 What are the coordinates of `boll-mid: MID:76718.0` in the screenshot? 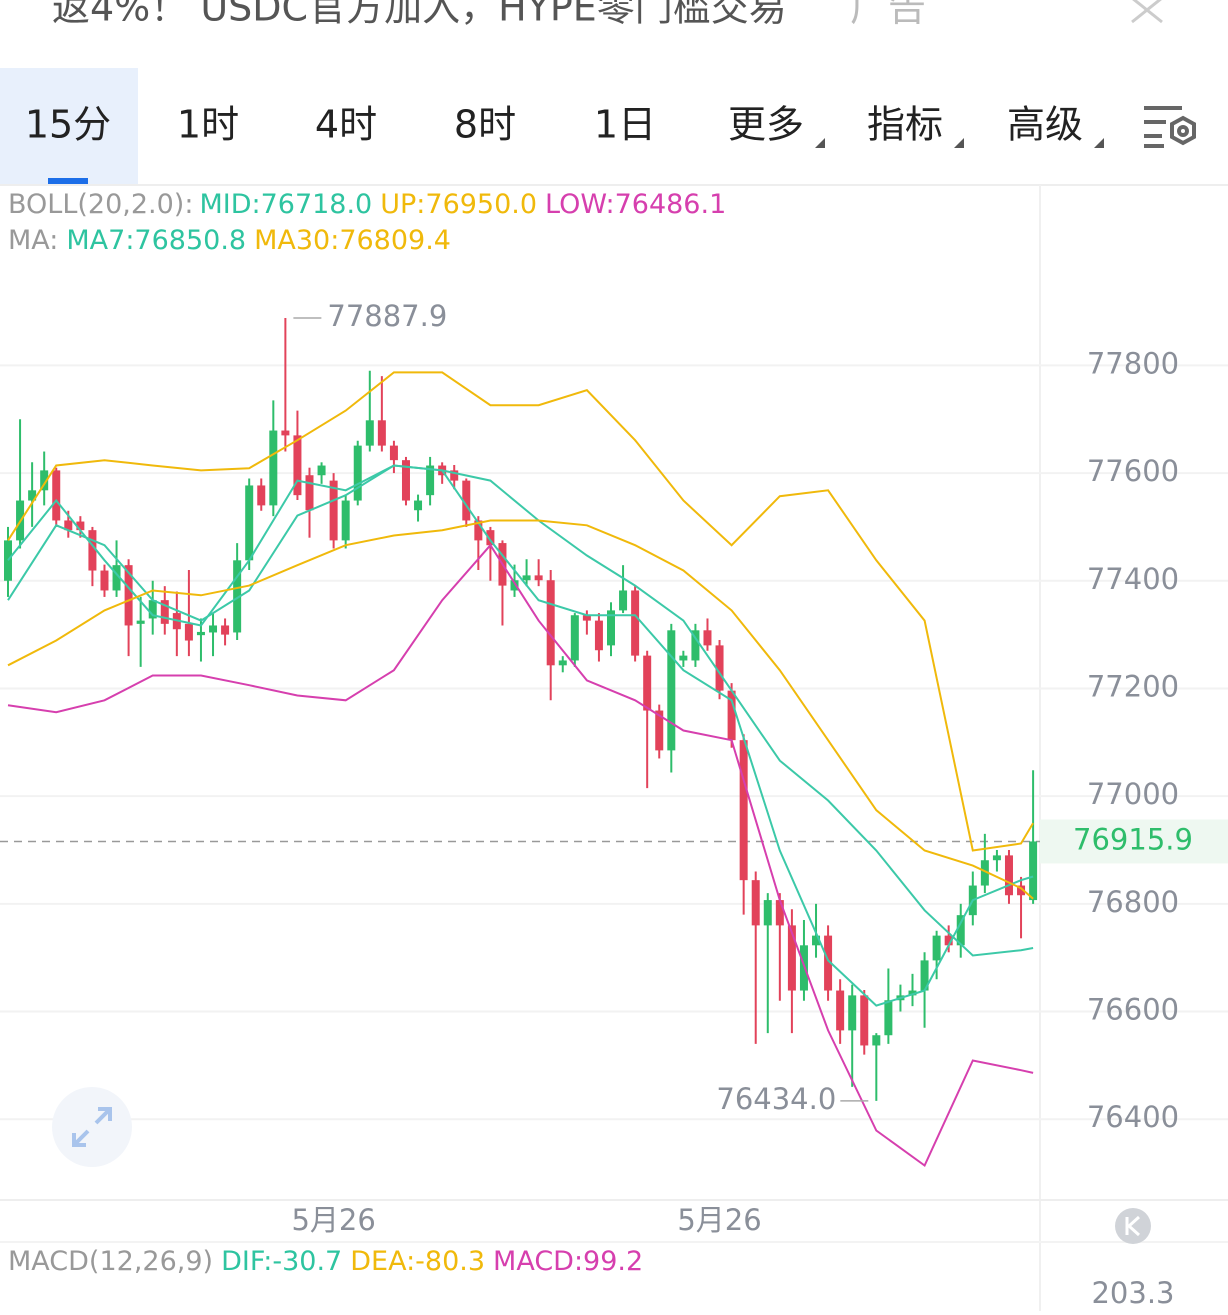 It's located at (285, 204).